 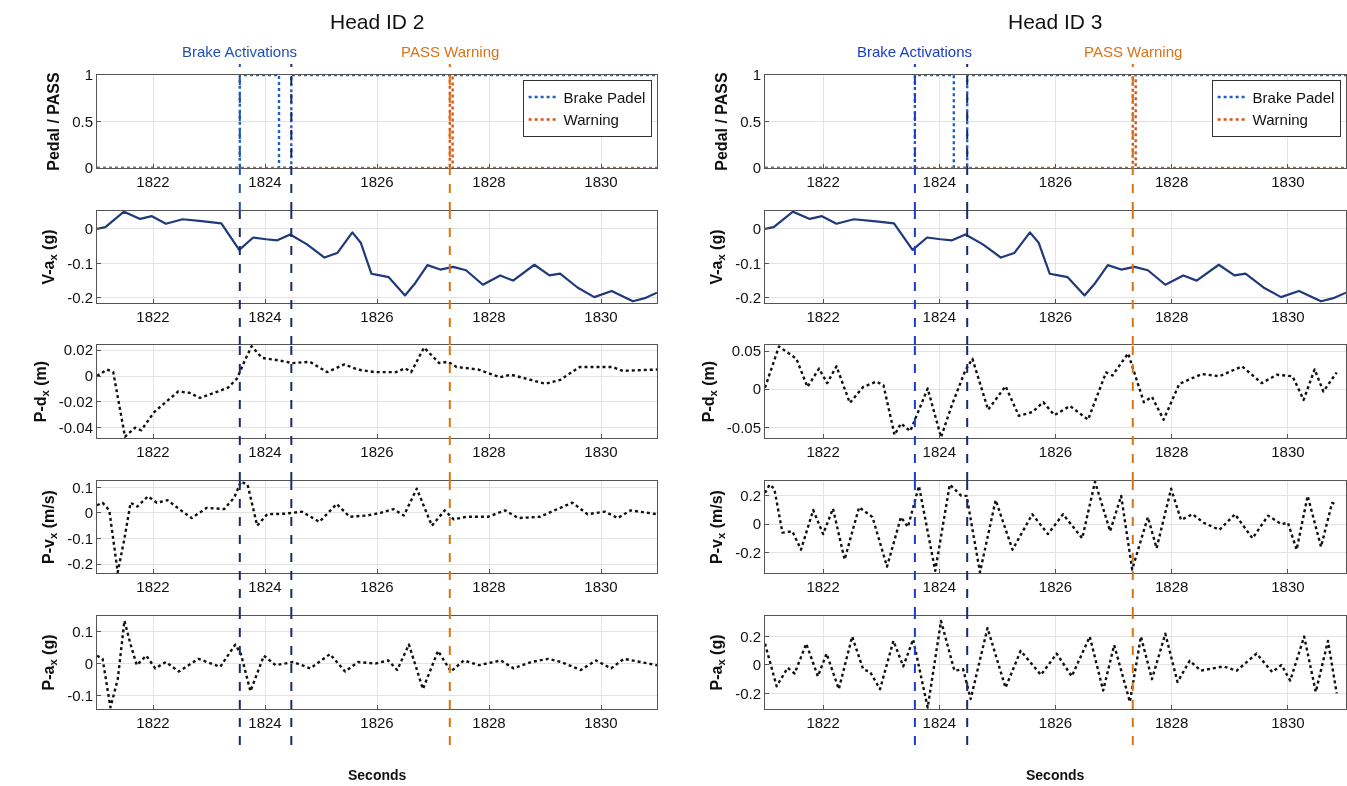 I want to click on chart-title: Head ID 3, so click(x=1055, y=21).